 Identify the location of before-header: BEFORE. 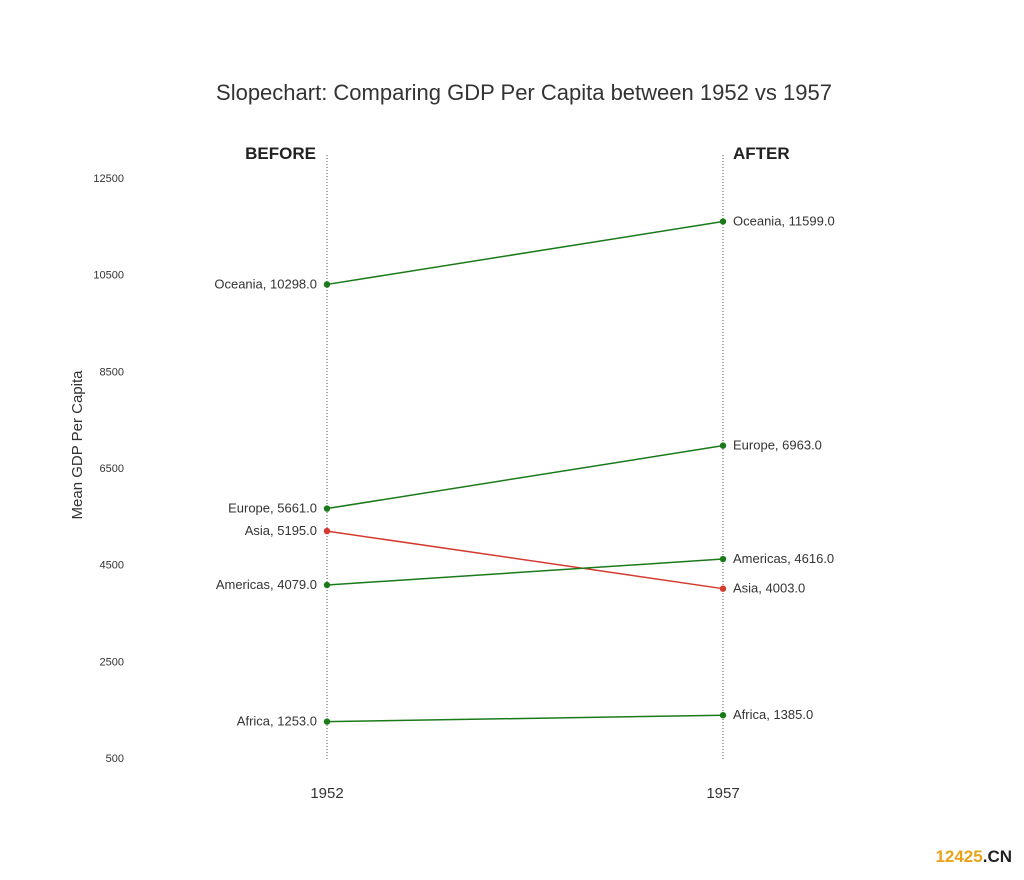
(280, 153).